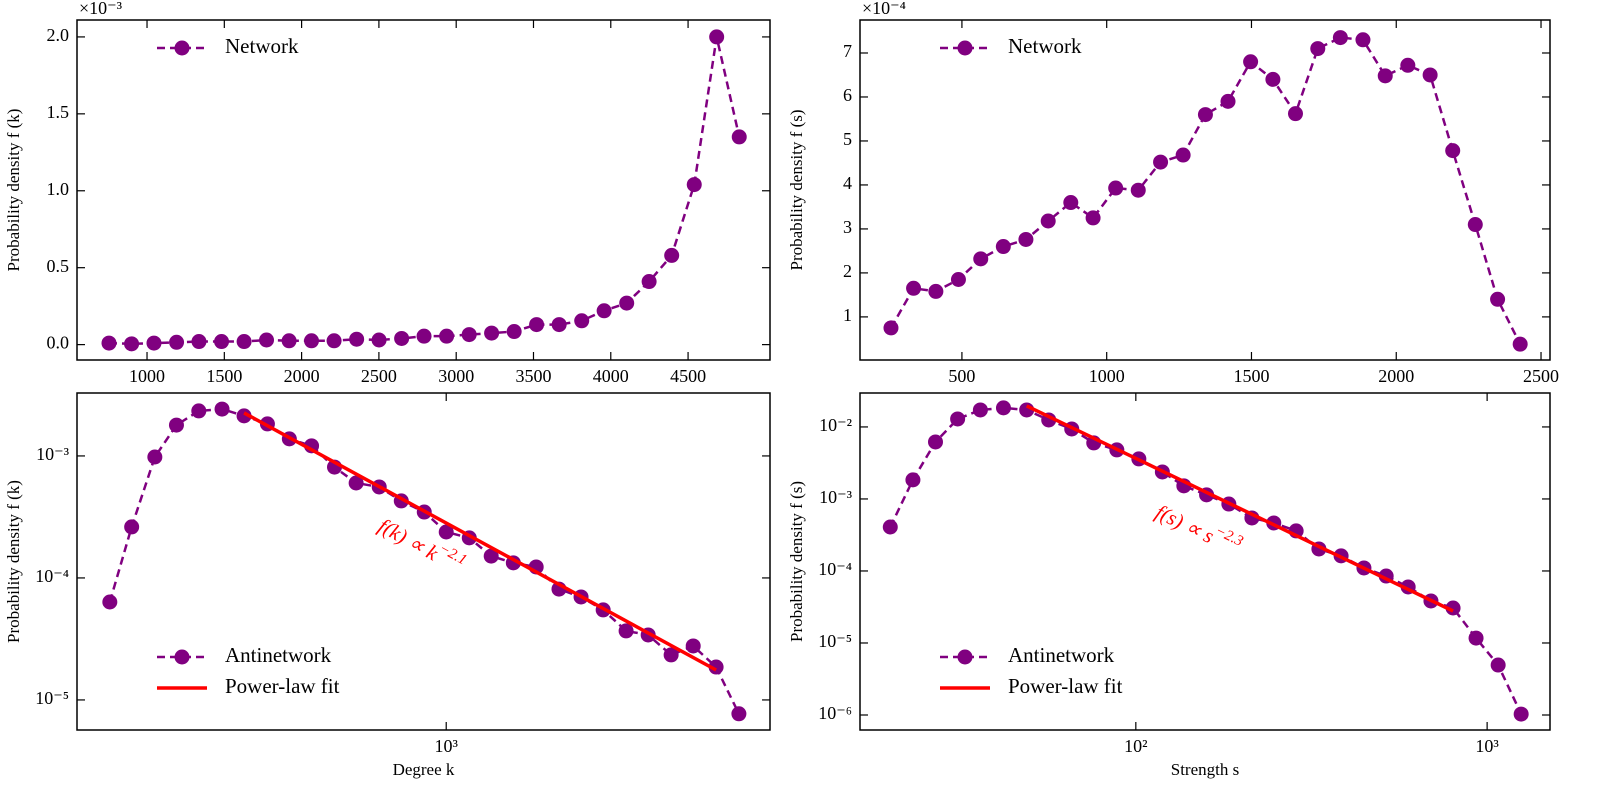 The width and height of the screenshot is (1600, 800). Describe the element at coordinates (1228, 536) in the screenshot. I see `annotation-exponent: −2.3` at that location.